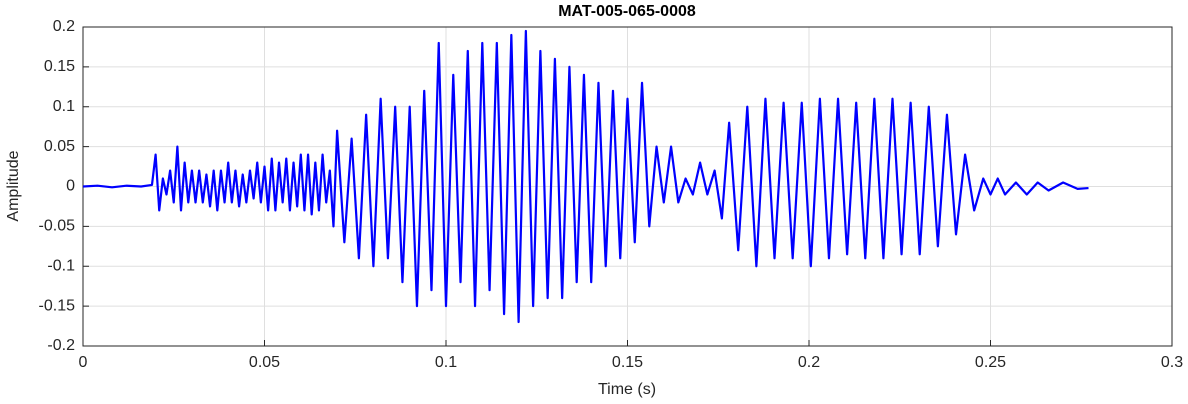 The width and height of the screenshot is (1188, 404). I want to click on y-tick-label: -0.1, so click(61, 265).